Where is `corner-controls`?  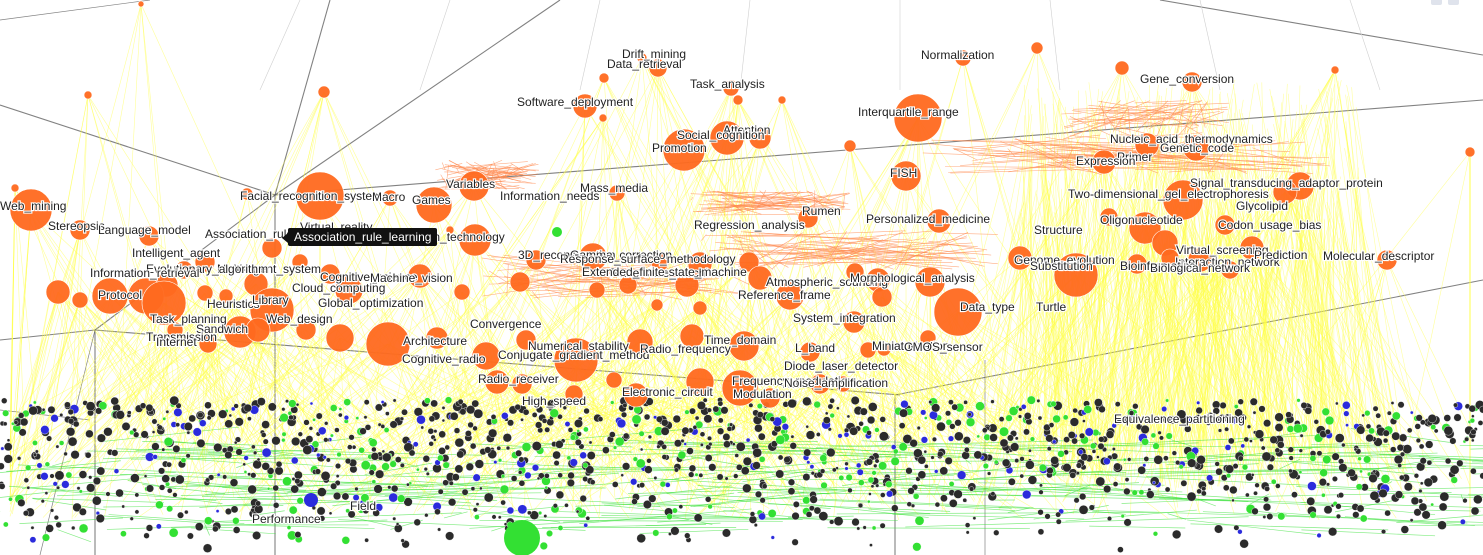 corner-controls is located at coordinates (1445, 2).